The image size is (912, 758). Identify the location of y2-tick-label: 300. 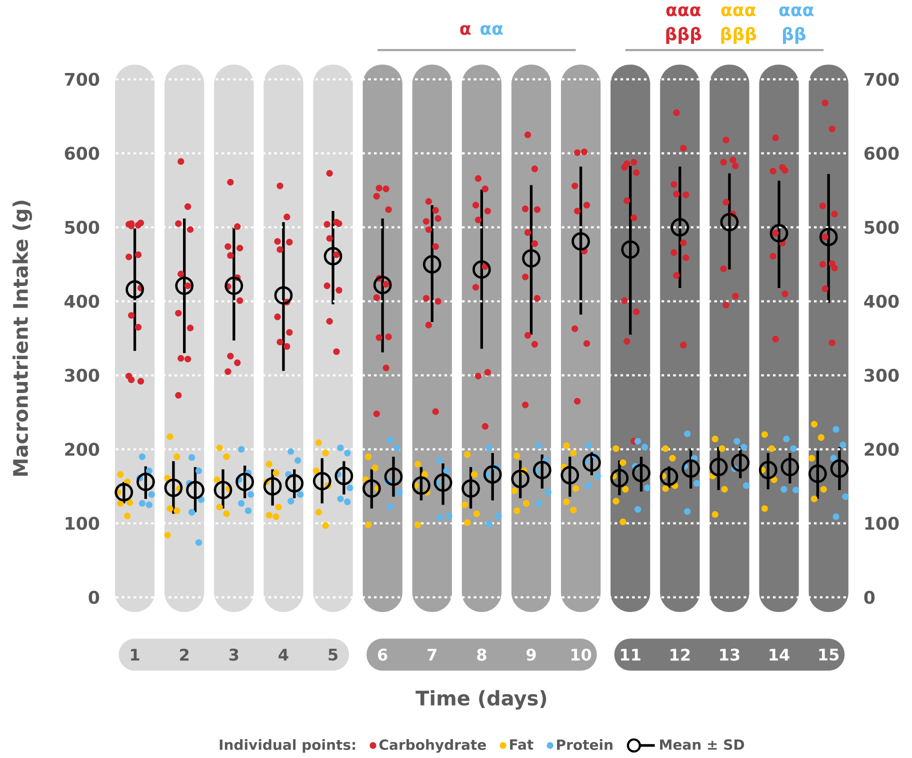
(881, 375).